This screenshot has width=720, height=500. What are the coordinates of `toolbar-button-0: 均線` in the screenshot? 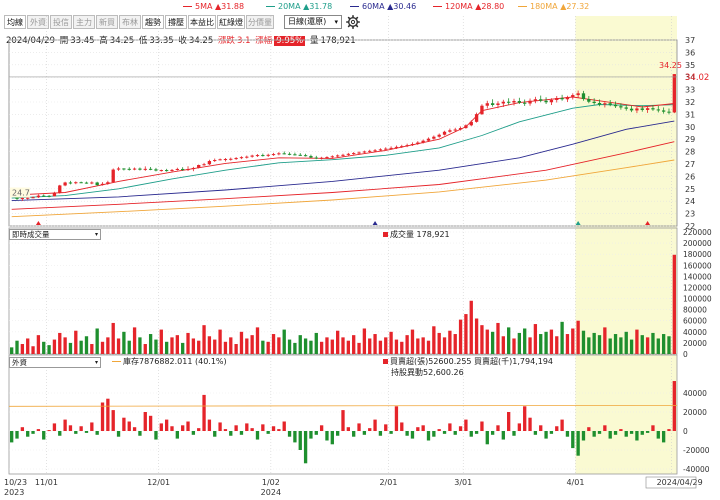 It's located at (15, 22).